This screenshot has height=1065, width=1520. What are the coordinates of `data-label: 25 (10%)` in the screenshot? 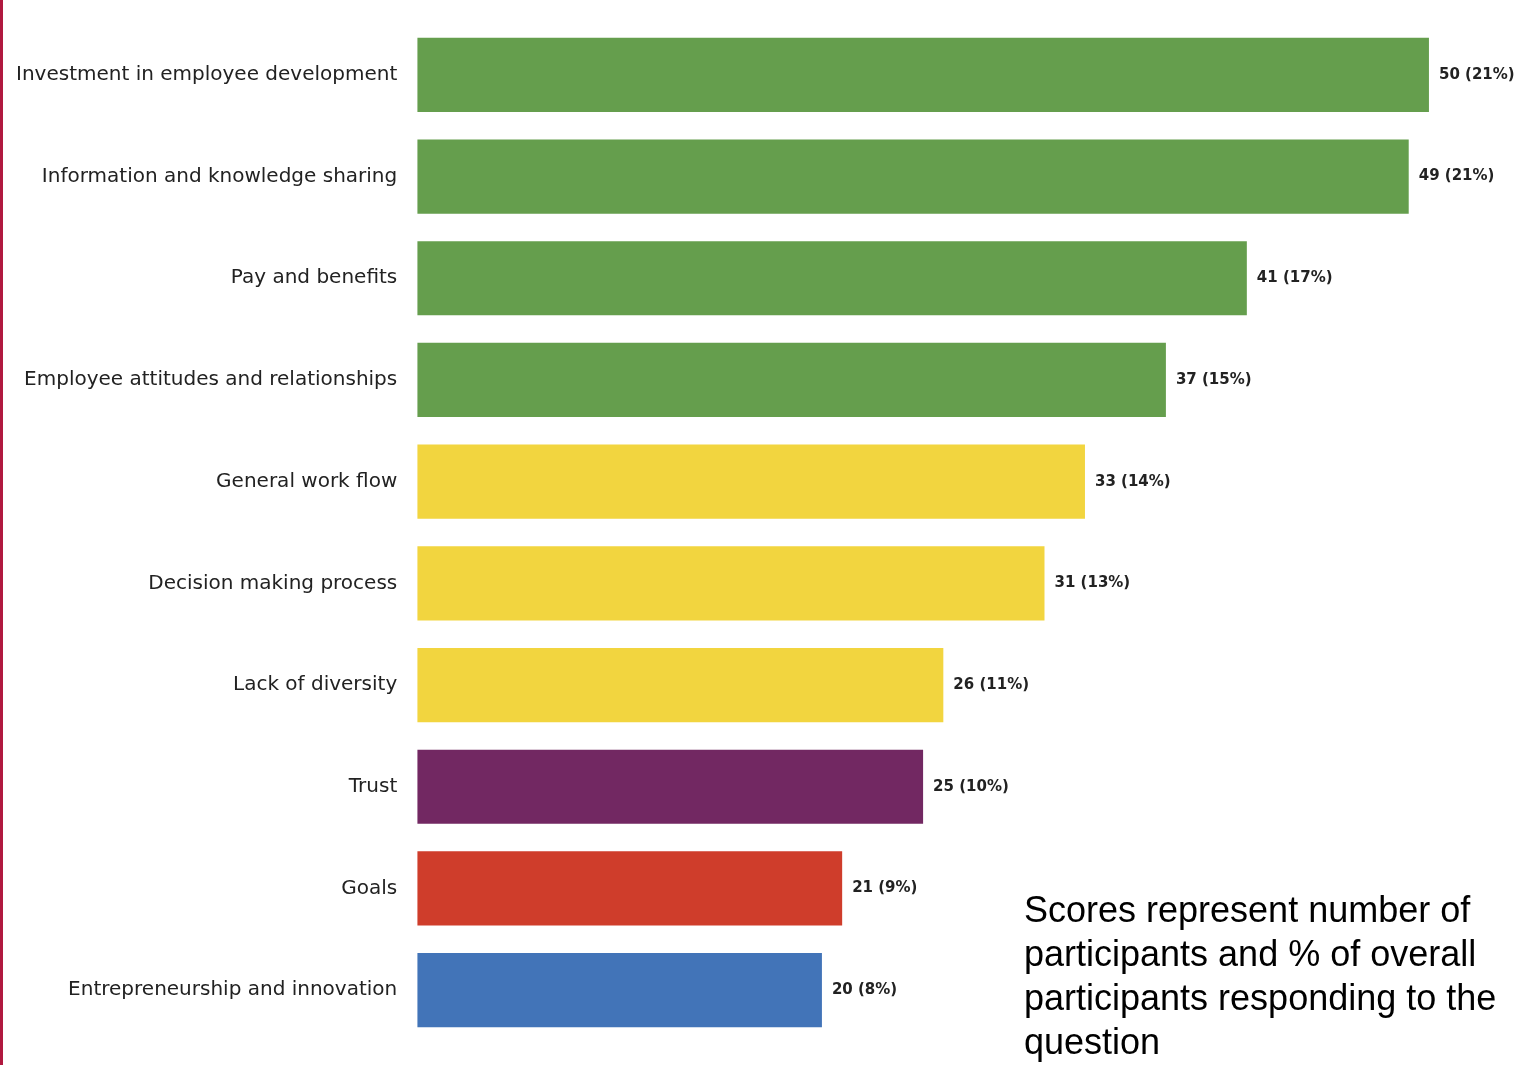 It's located at (971, 785).